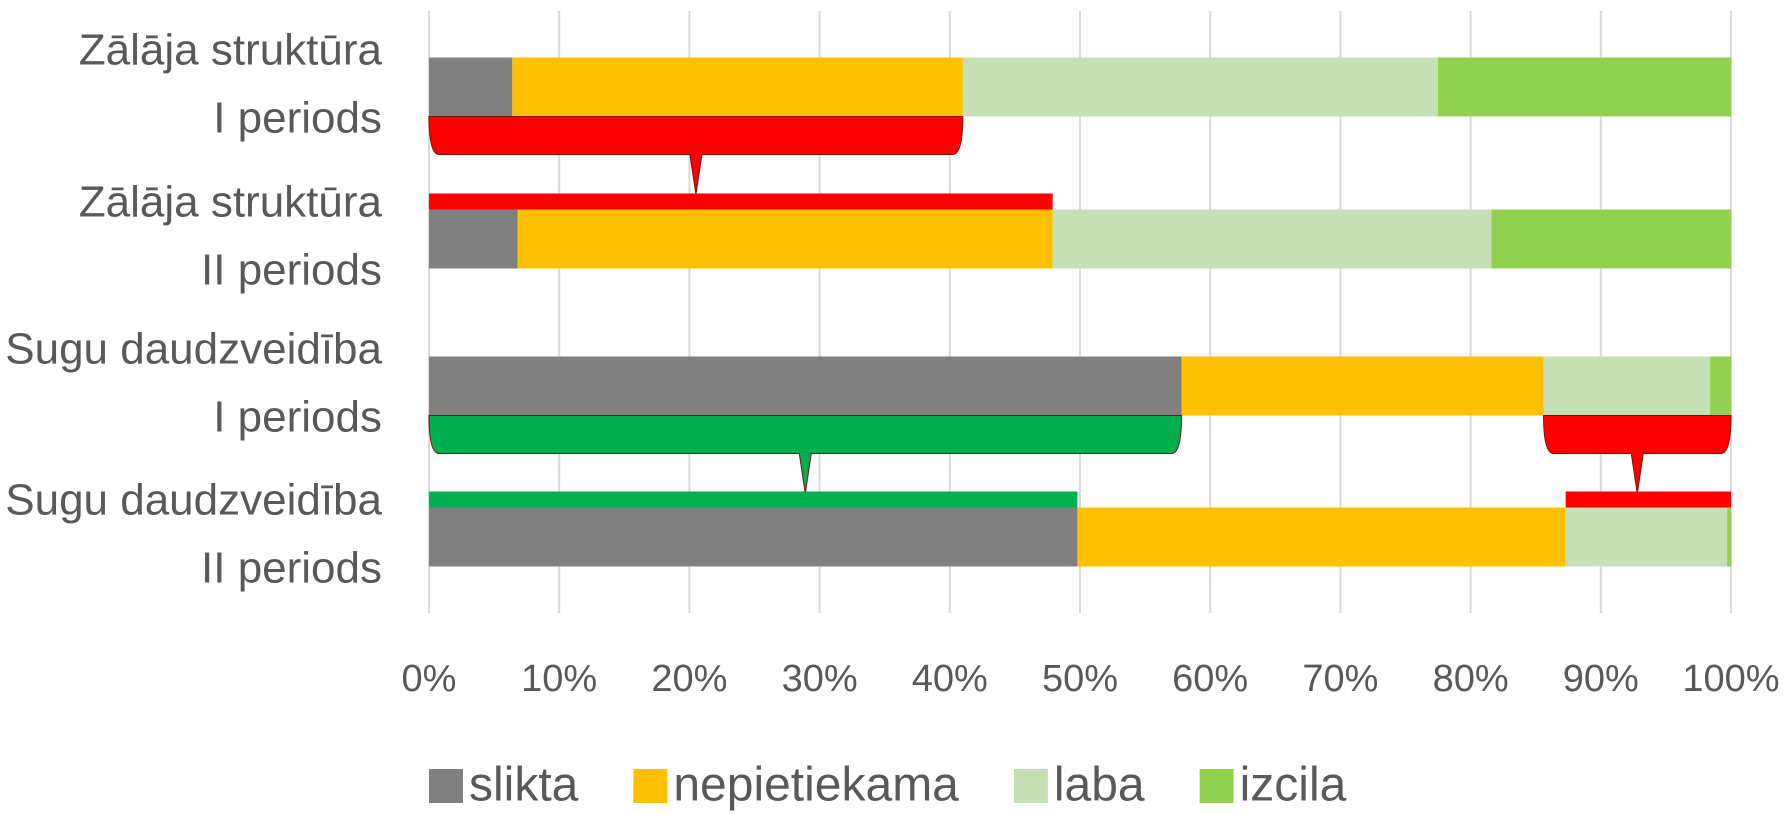 The height and width of the screenshot is (814, 1786). What do you see at coordinates (1601, 679) in the screenshot?
I see `x-tick-label: 90%` at bounding box center [1601, 679].